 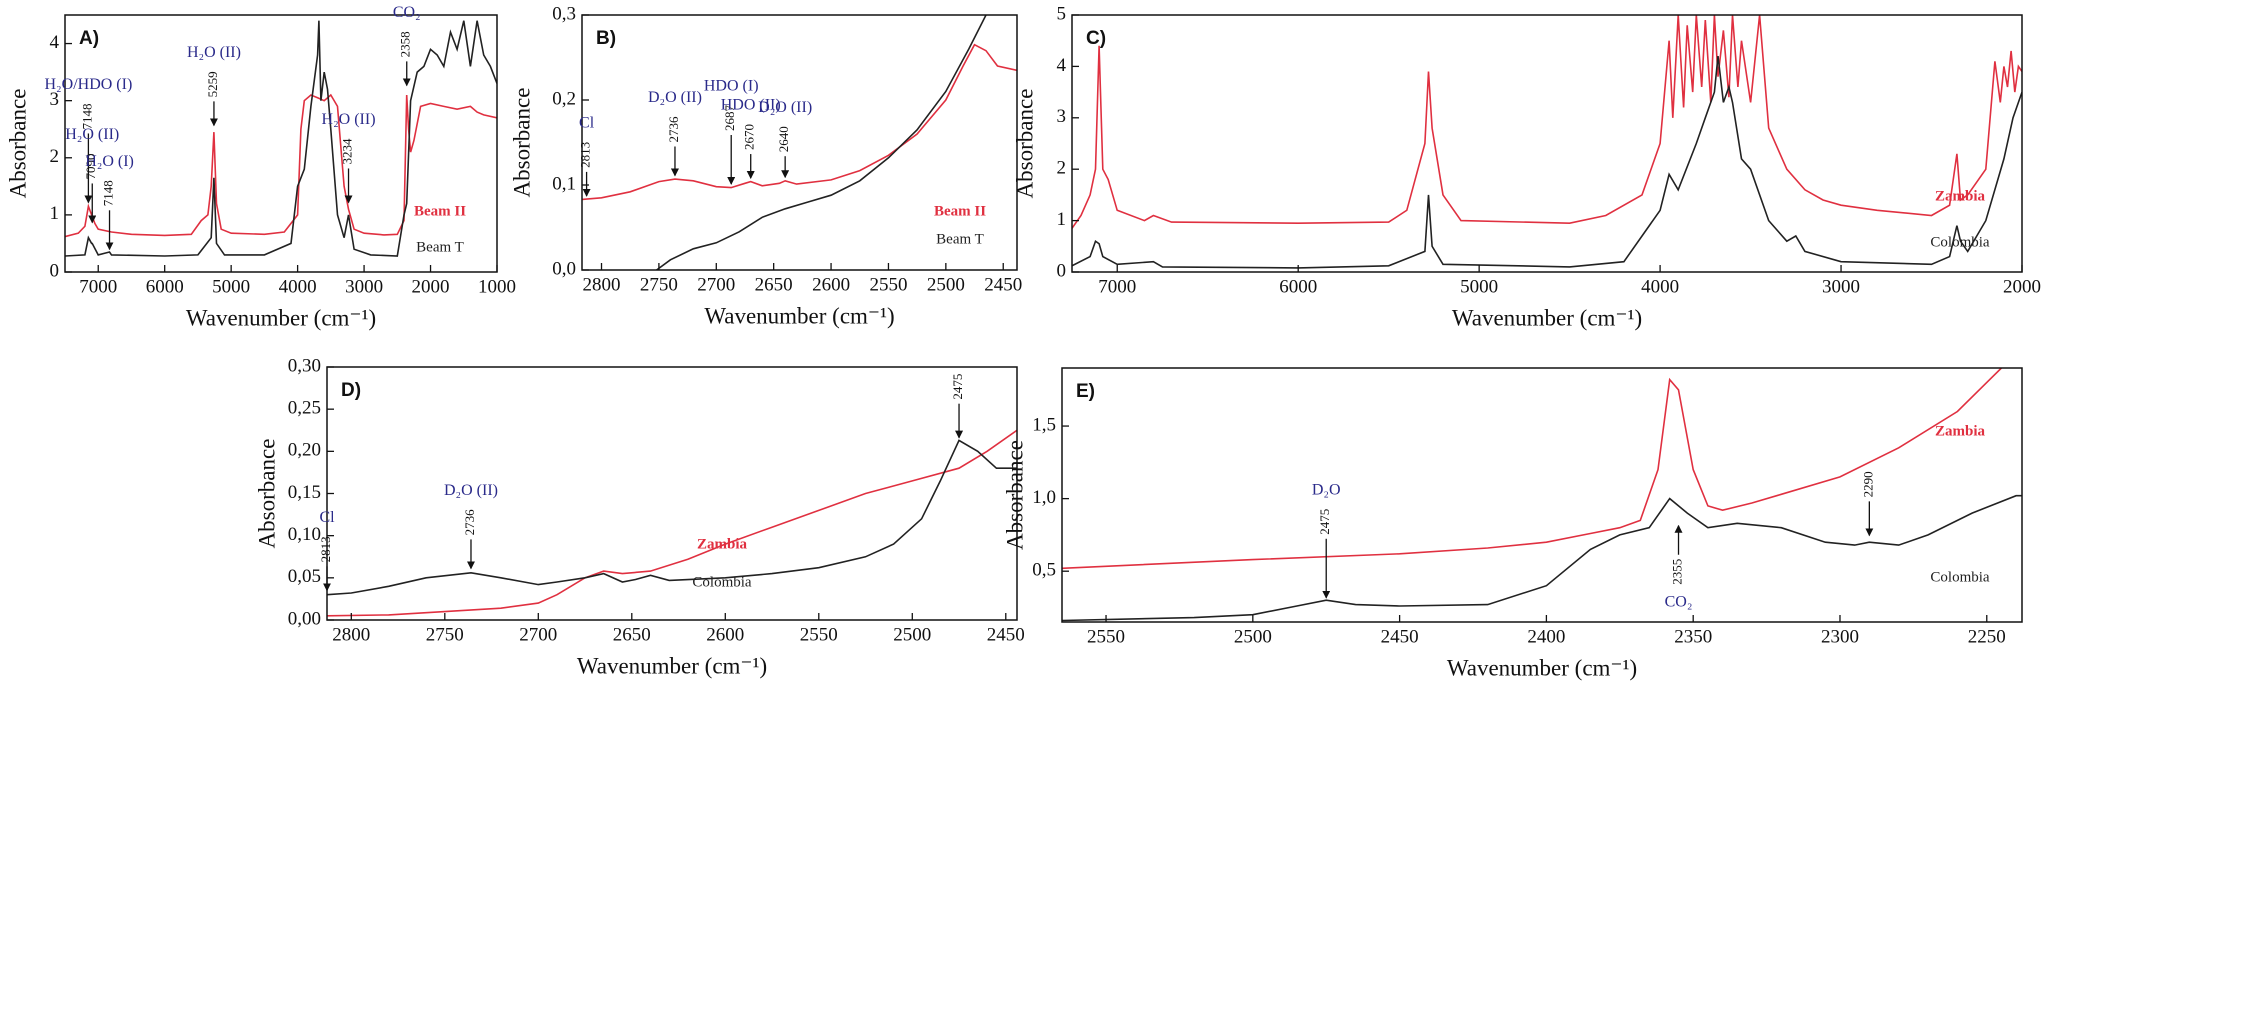 What do you see at coordinates (109, 161) in the screenshot?
I see `annotation-label: H₂O (I)` at bounding box center [109, 161].